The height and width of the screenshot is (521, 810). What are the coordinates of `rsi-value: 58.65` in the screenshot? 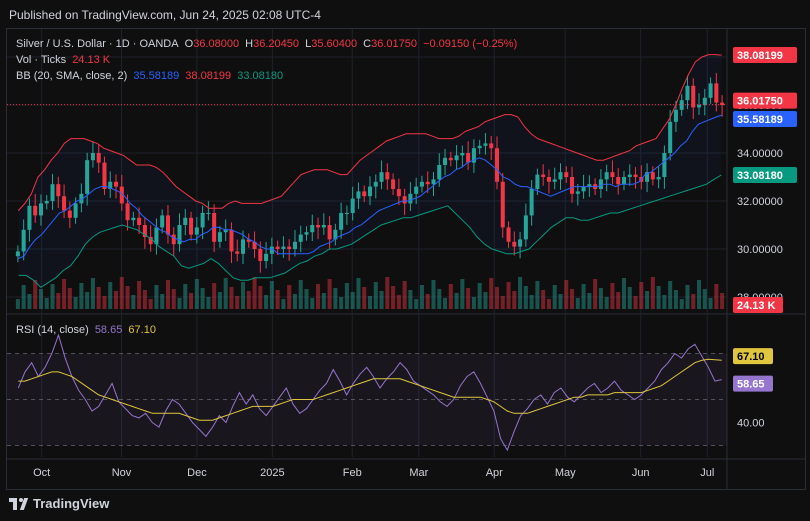 It's located at (108, 330).